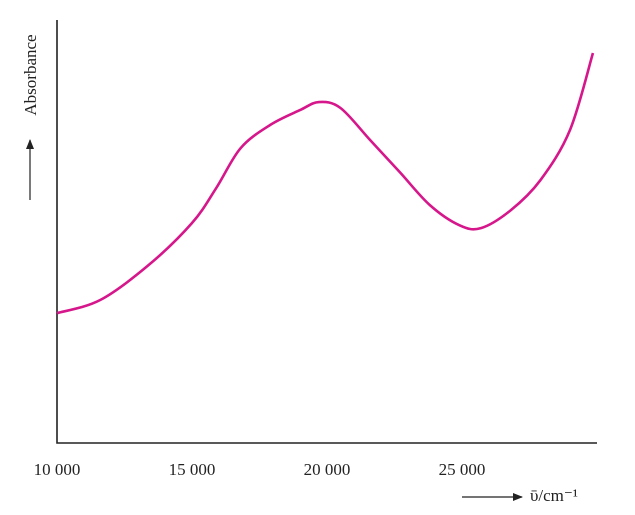  Describe the element at coordinates (30, 74) in the screenshot. I see `y-axis-label: Absorbance` at that location.